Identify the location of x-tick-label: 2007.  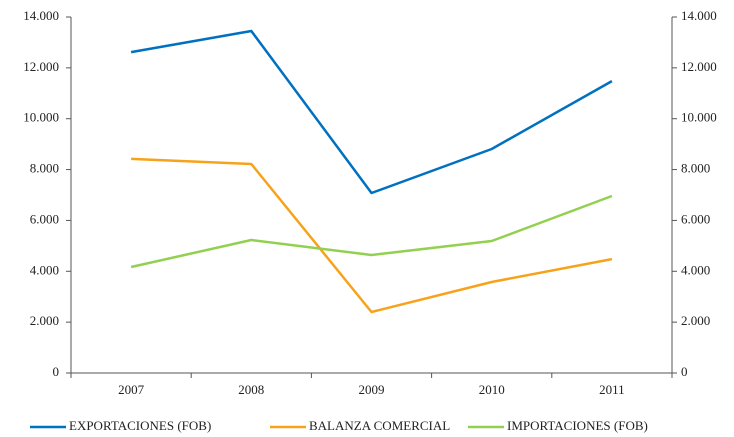
(131, 389).